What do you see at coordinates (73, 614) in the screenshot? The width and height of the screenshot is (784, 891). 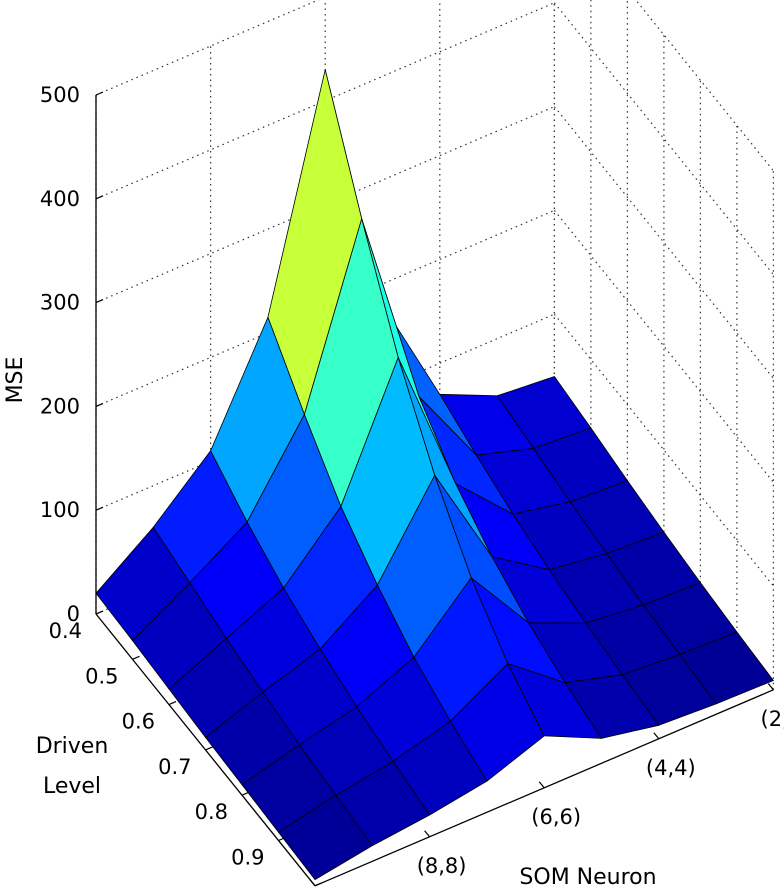 I see `z-tick-label: 0` at bounding box center [73, 614].